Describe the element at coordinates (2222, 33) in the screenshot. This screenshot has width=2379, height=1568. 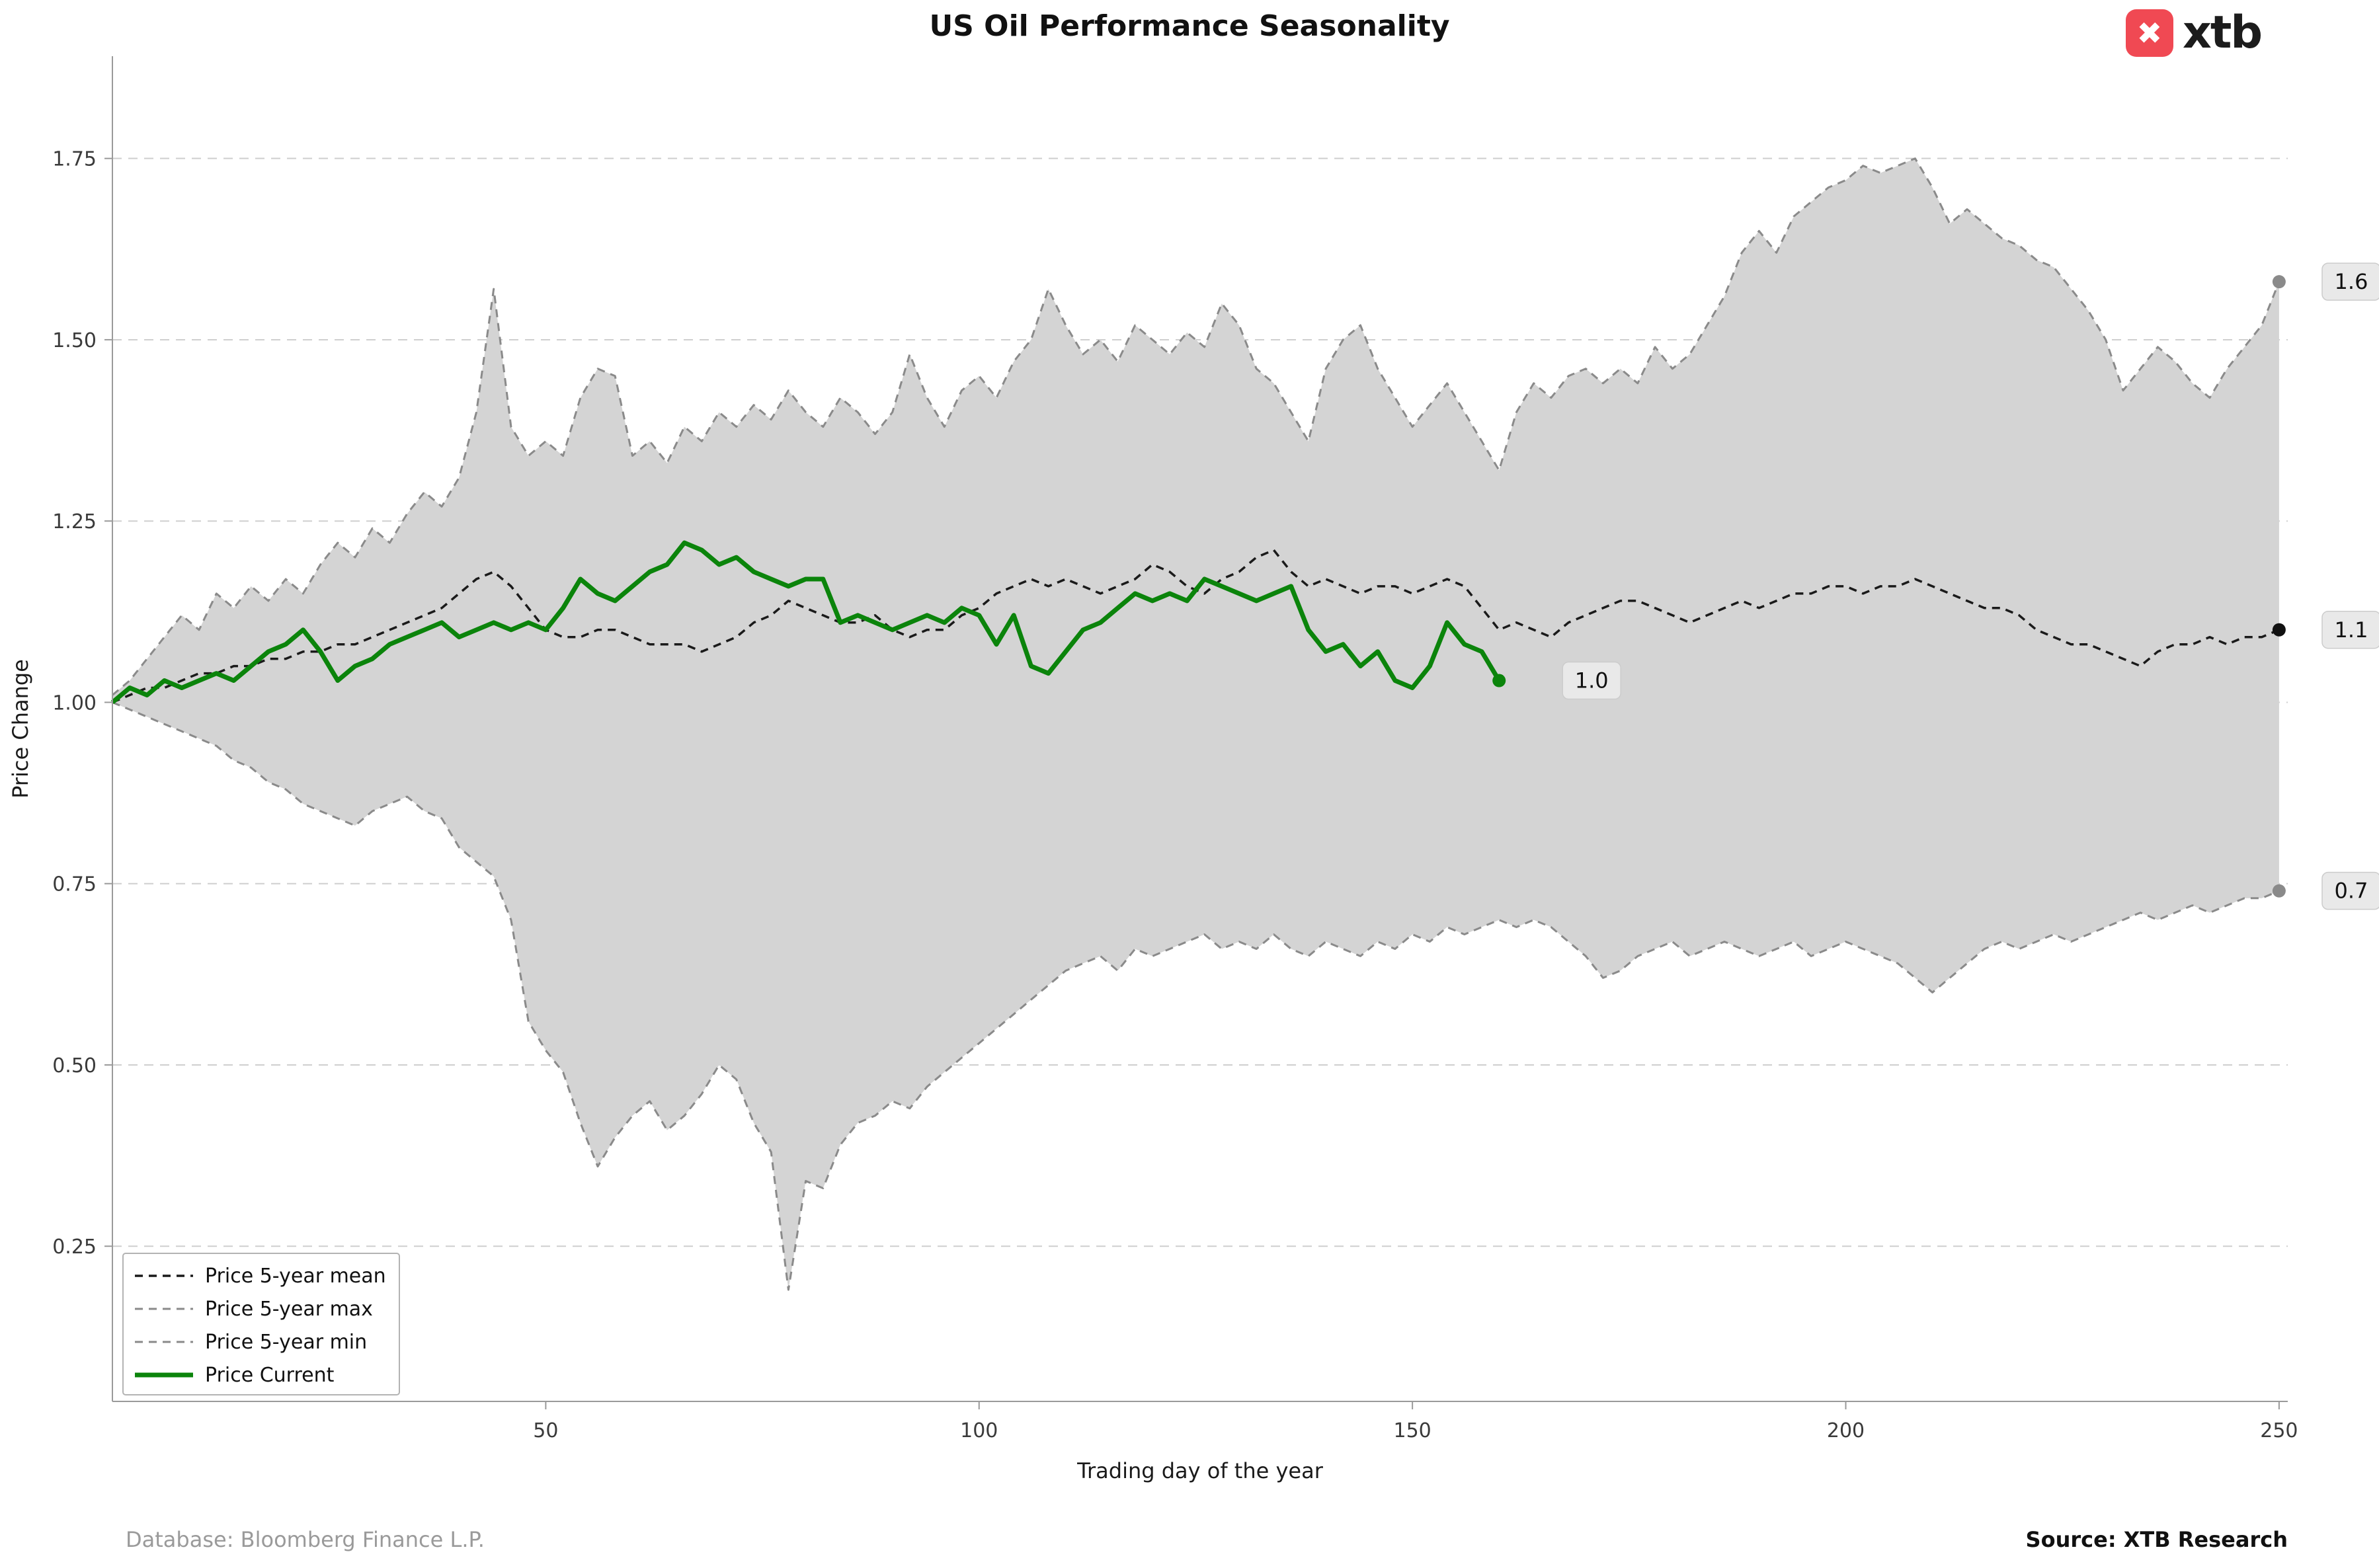
I see `xtb-logo-text: xtb` at that location.